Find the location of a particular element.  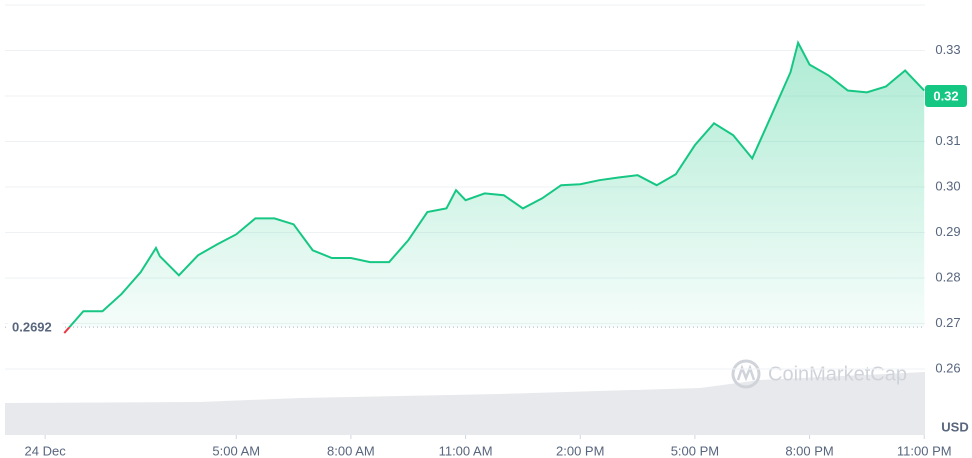

baseline-label: 0.2692 is located at coordinates (32, 327).